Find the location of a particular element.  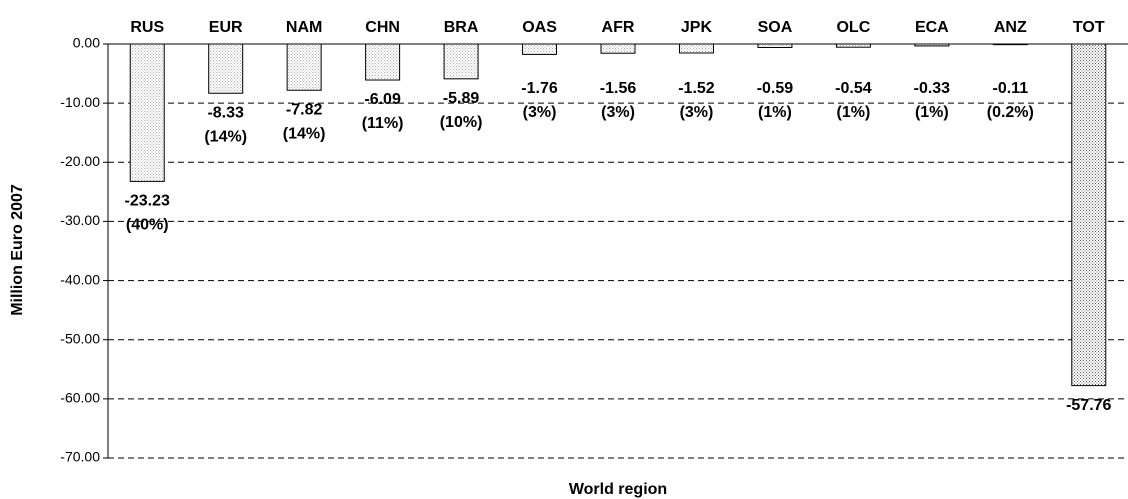

x-tick-label: SOA is located at coordinates (775, 27).